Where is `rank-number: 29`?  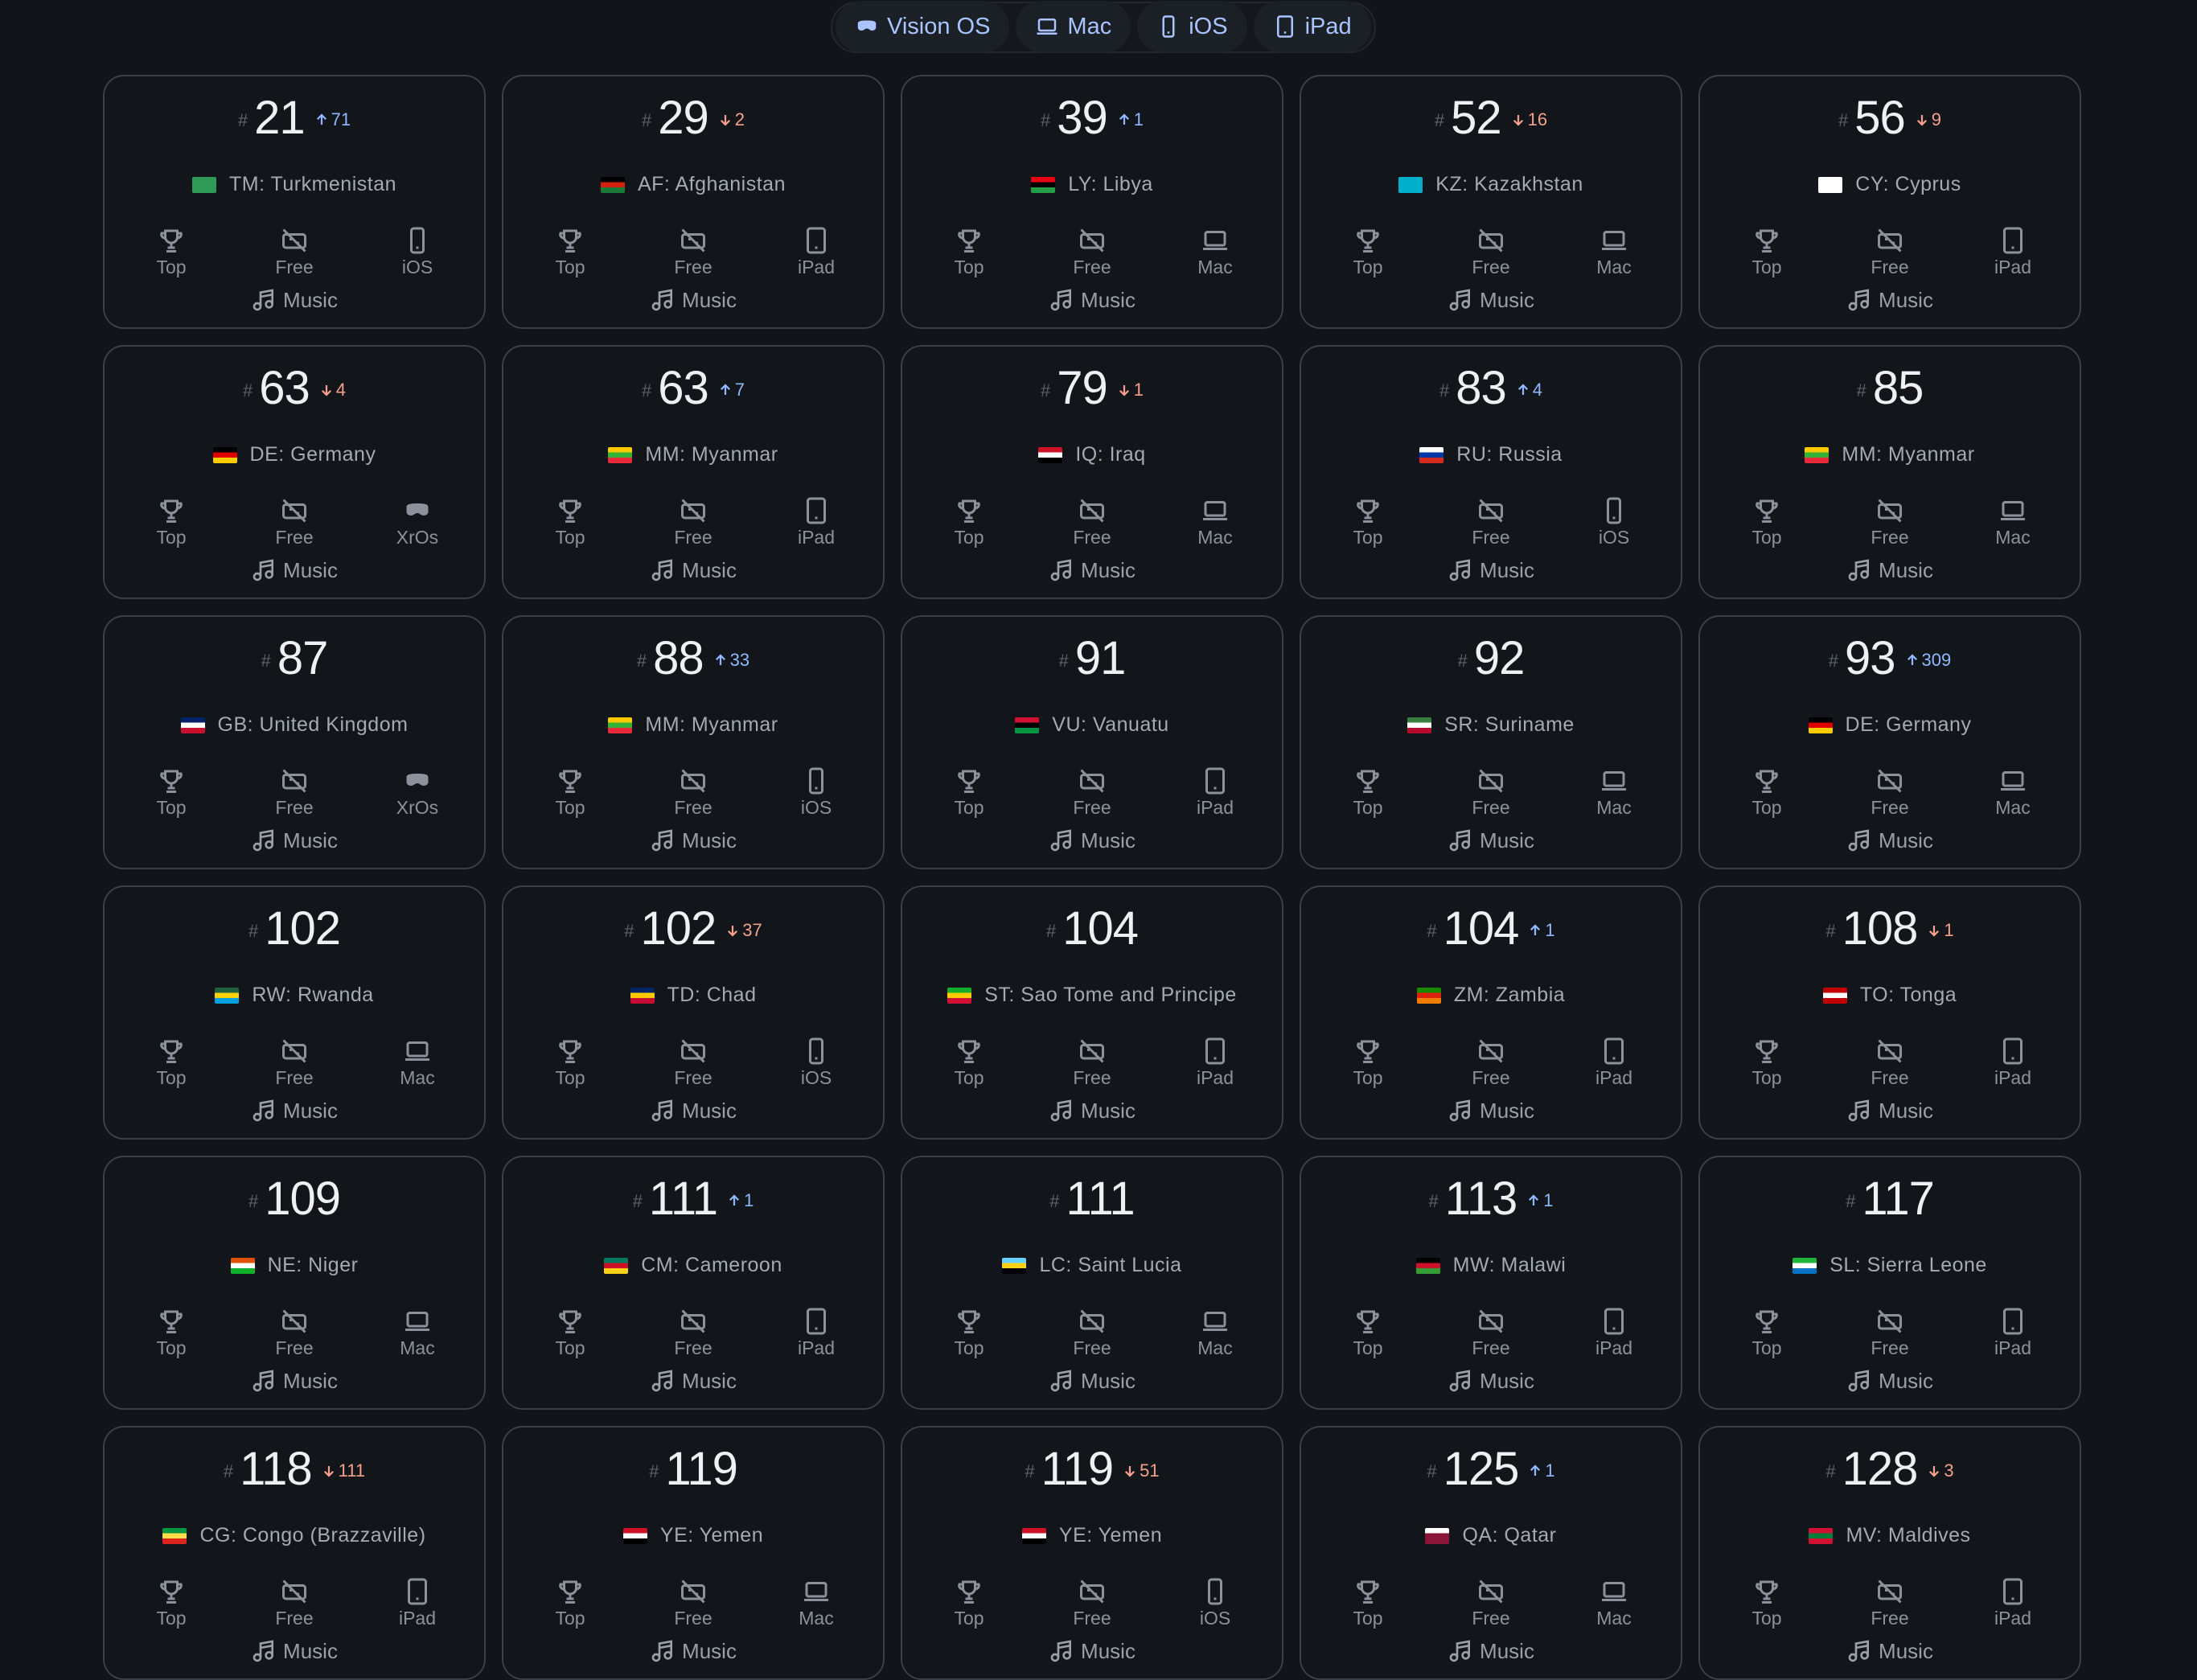
rank-number: 29 is located at coordinates (684, 118).